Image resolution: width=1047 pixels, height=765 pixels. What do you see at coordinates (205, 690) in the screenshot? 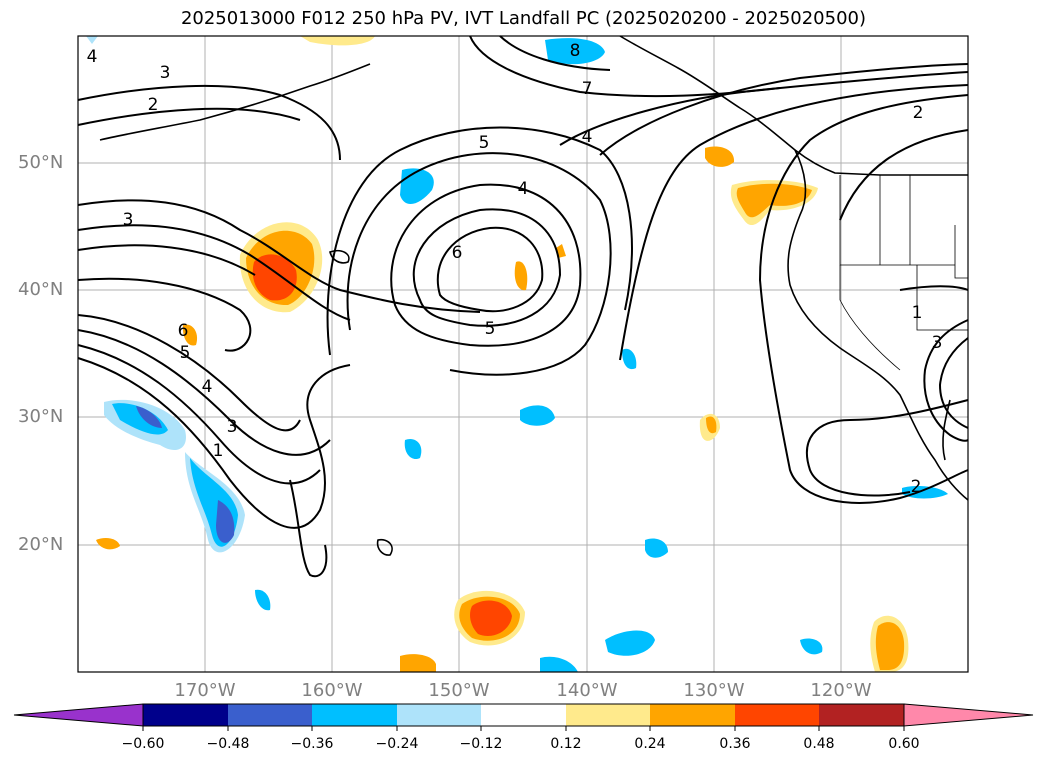
I see `lon-label: 170°W` at bounding box center [205, 690].